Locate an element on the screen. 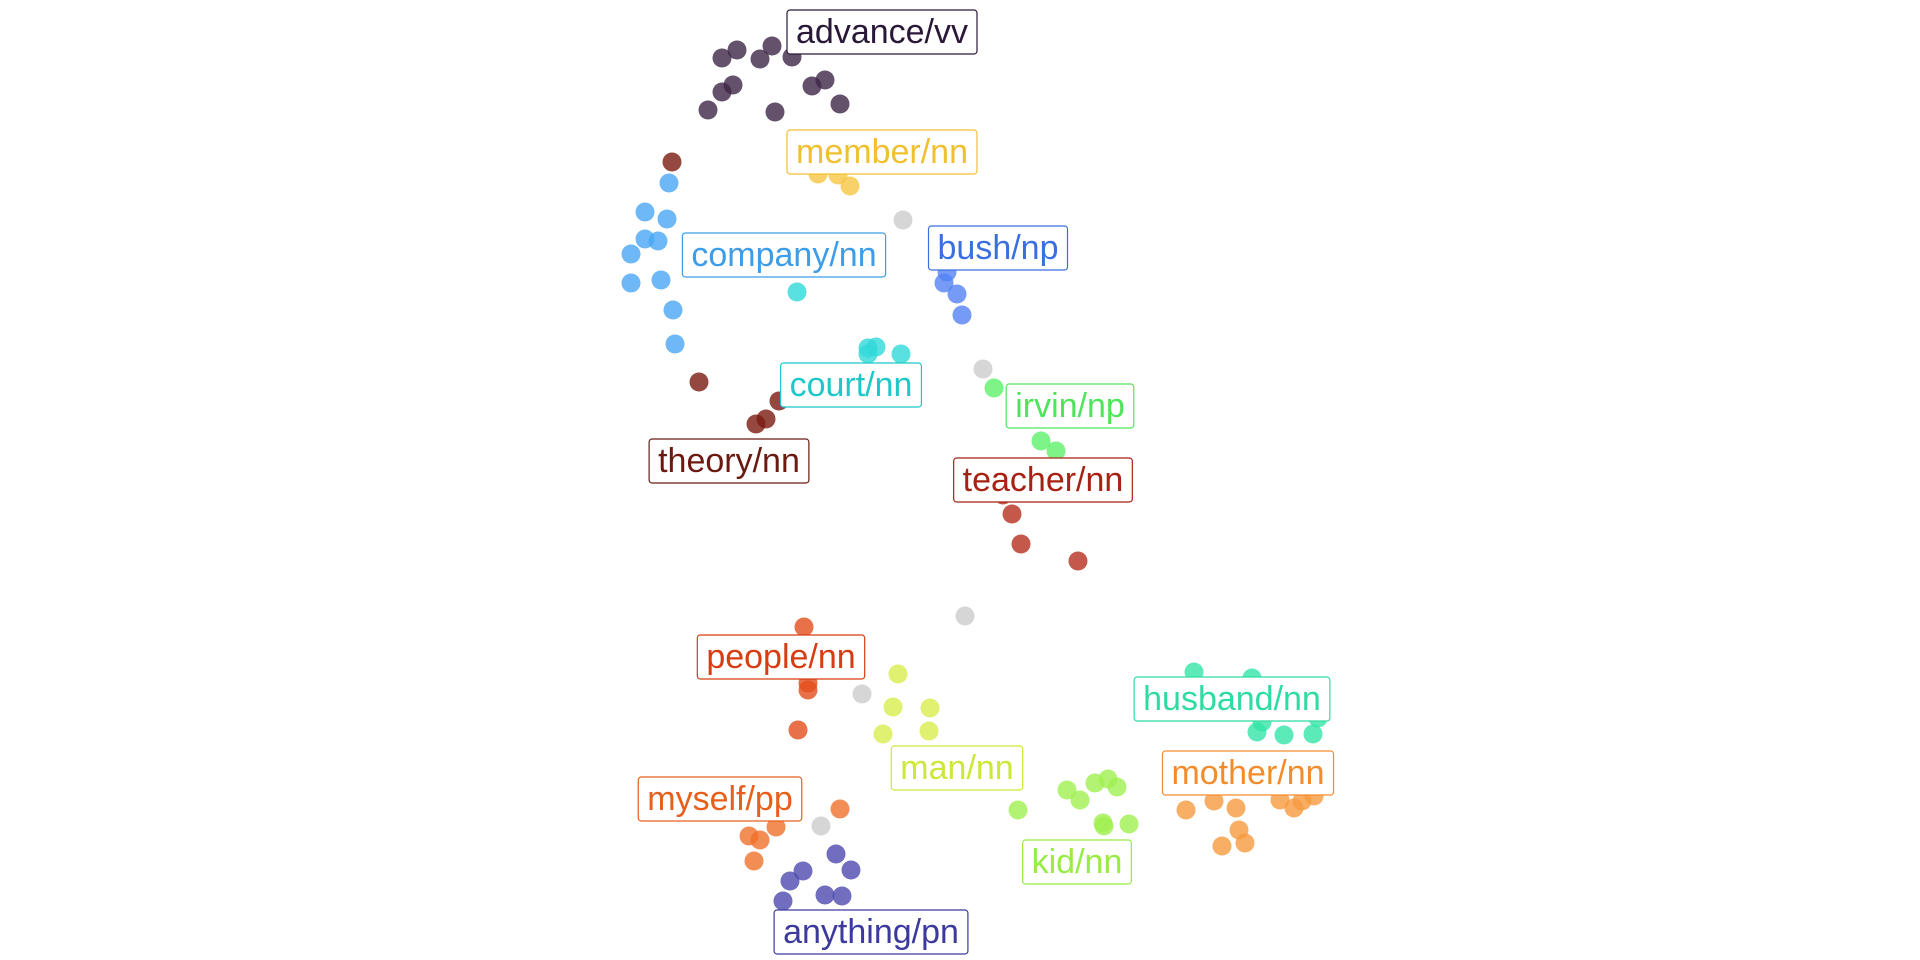 The height and width of the screenshot is (960, 1920). label-text: mother/nn is located at coordinates (1247, 773).